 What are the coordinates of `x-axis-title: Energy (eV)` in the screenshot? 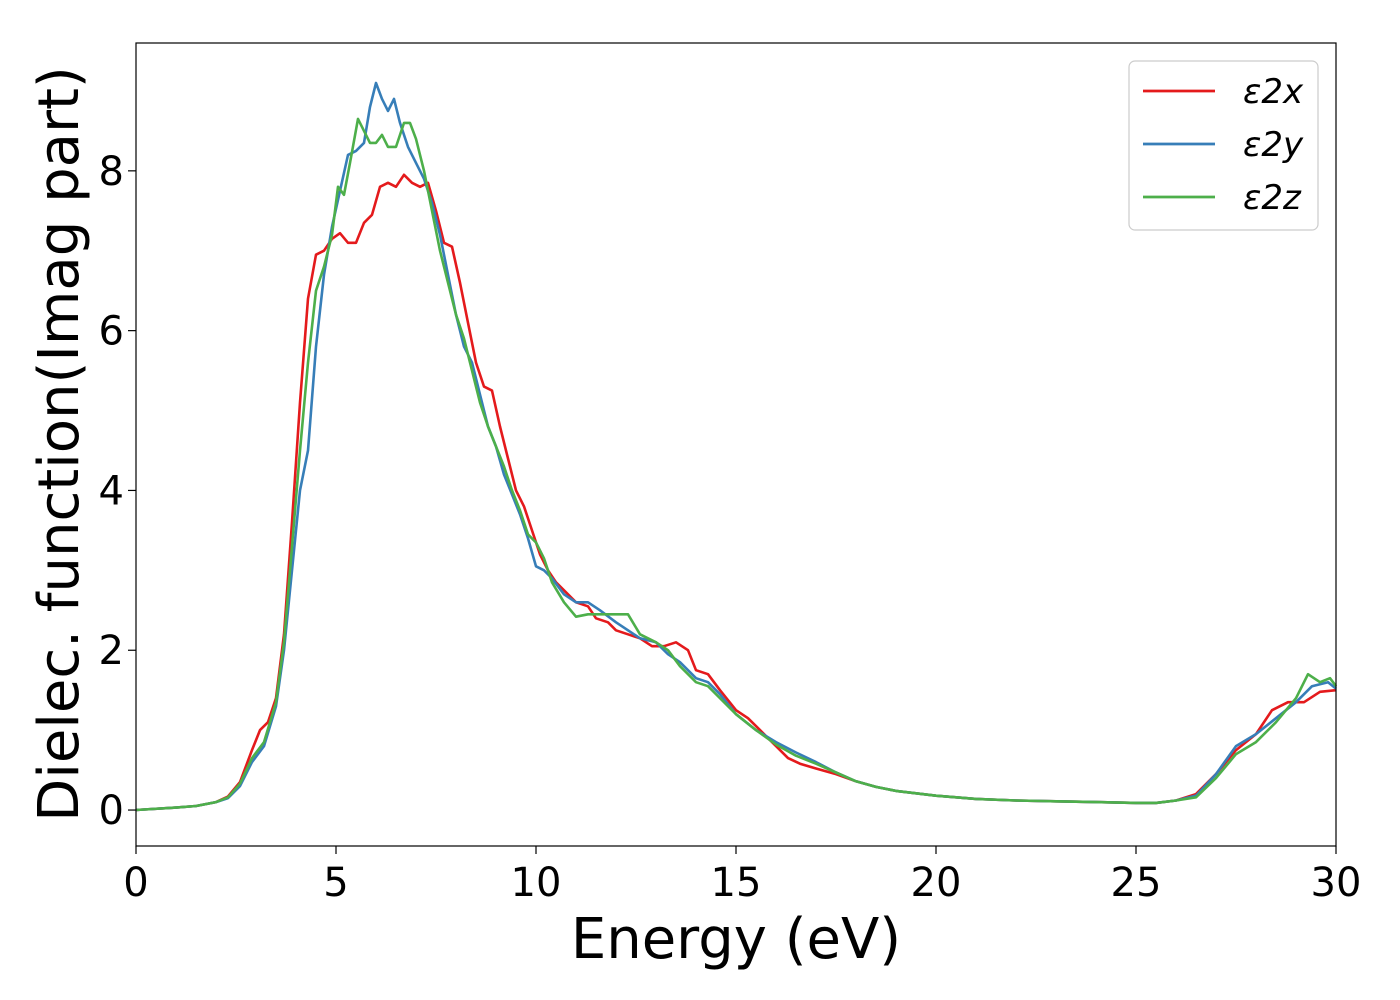 It's located at (736, 939).